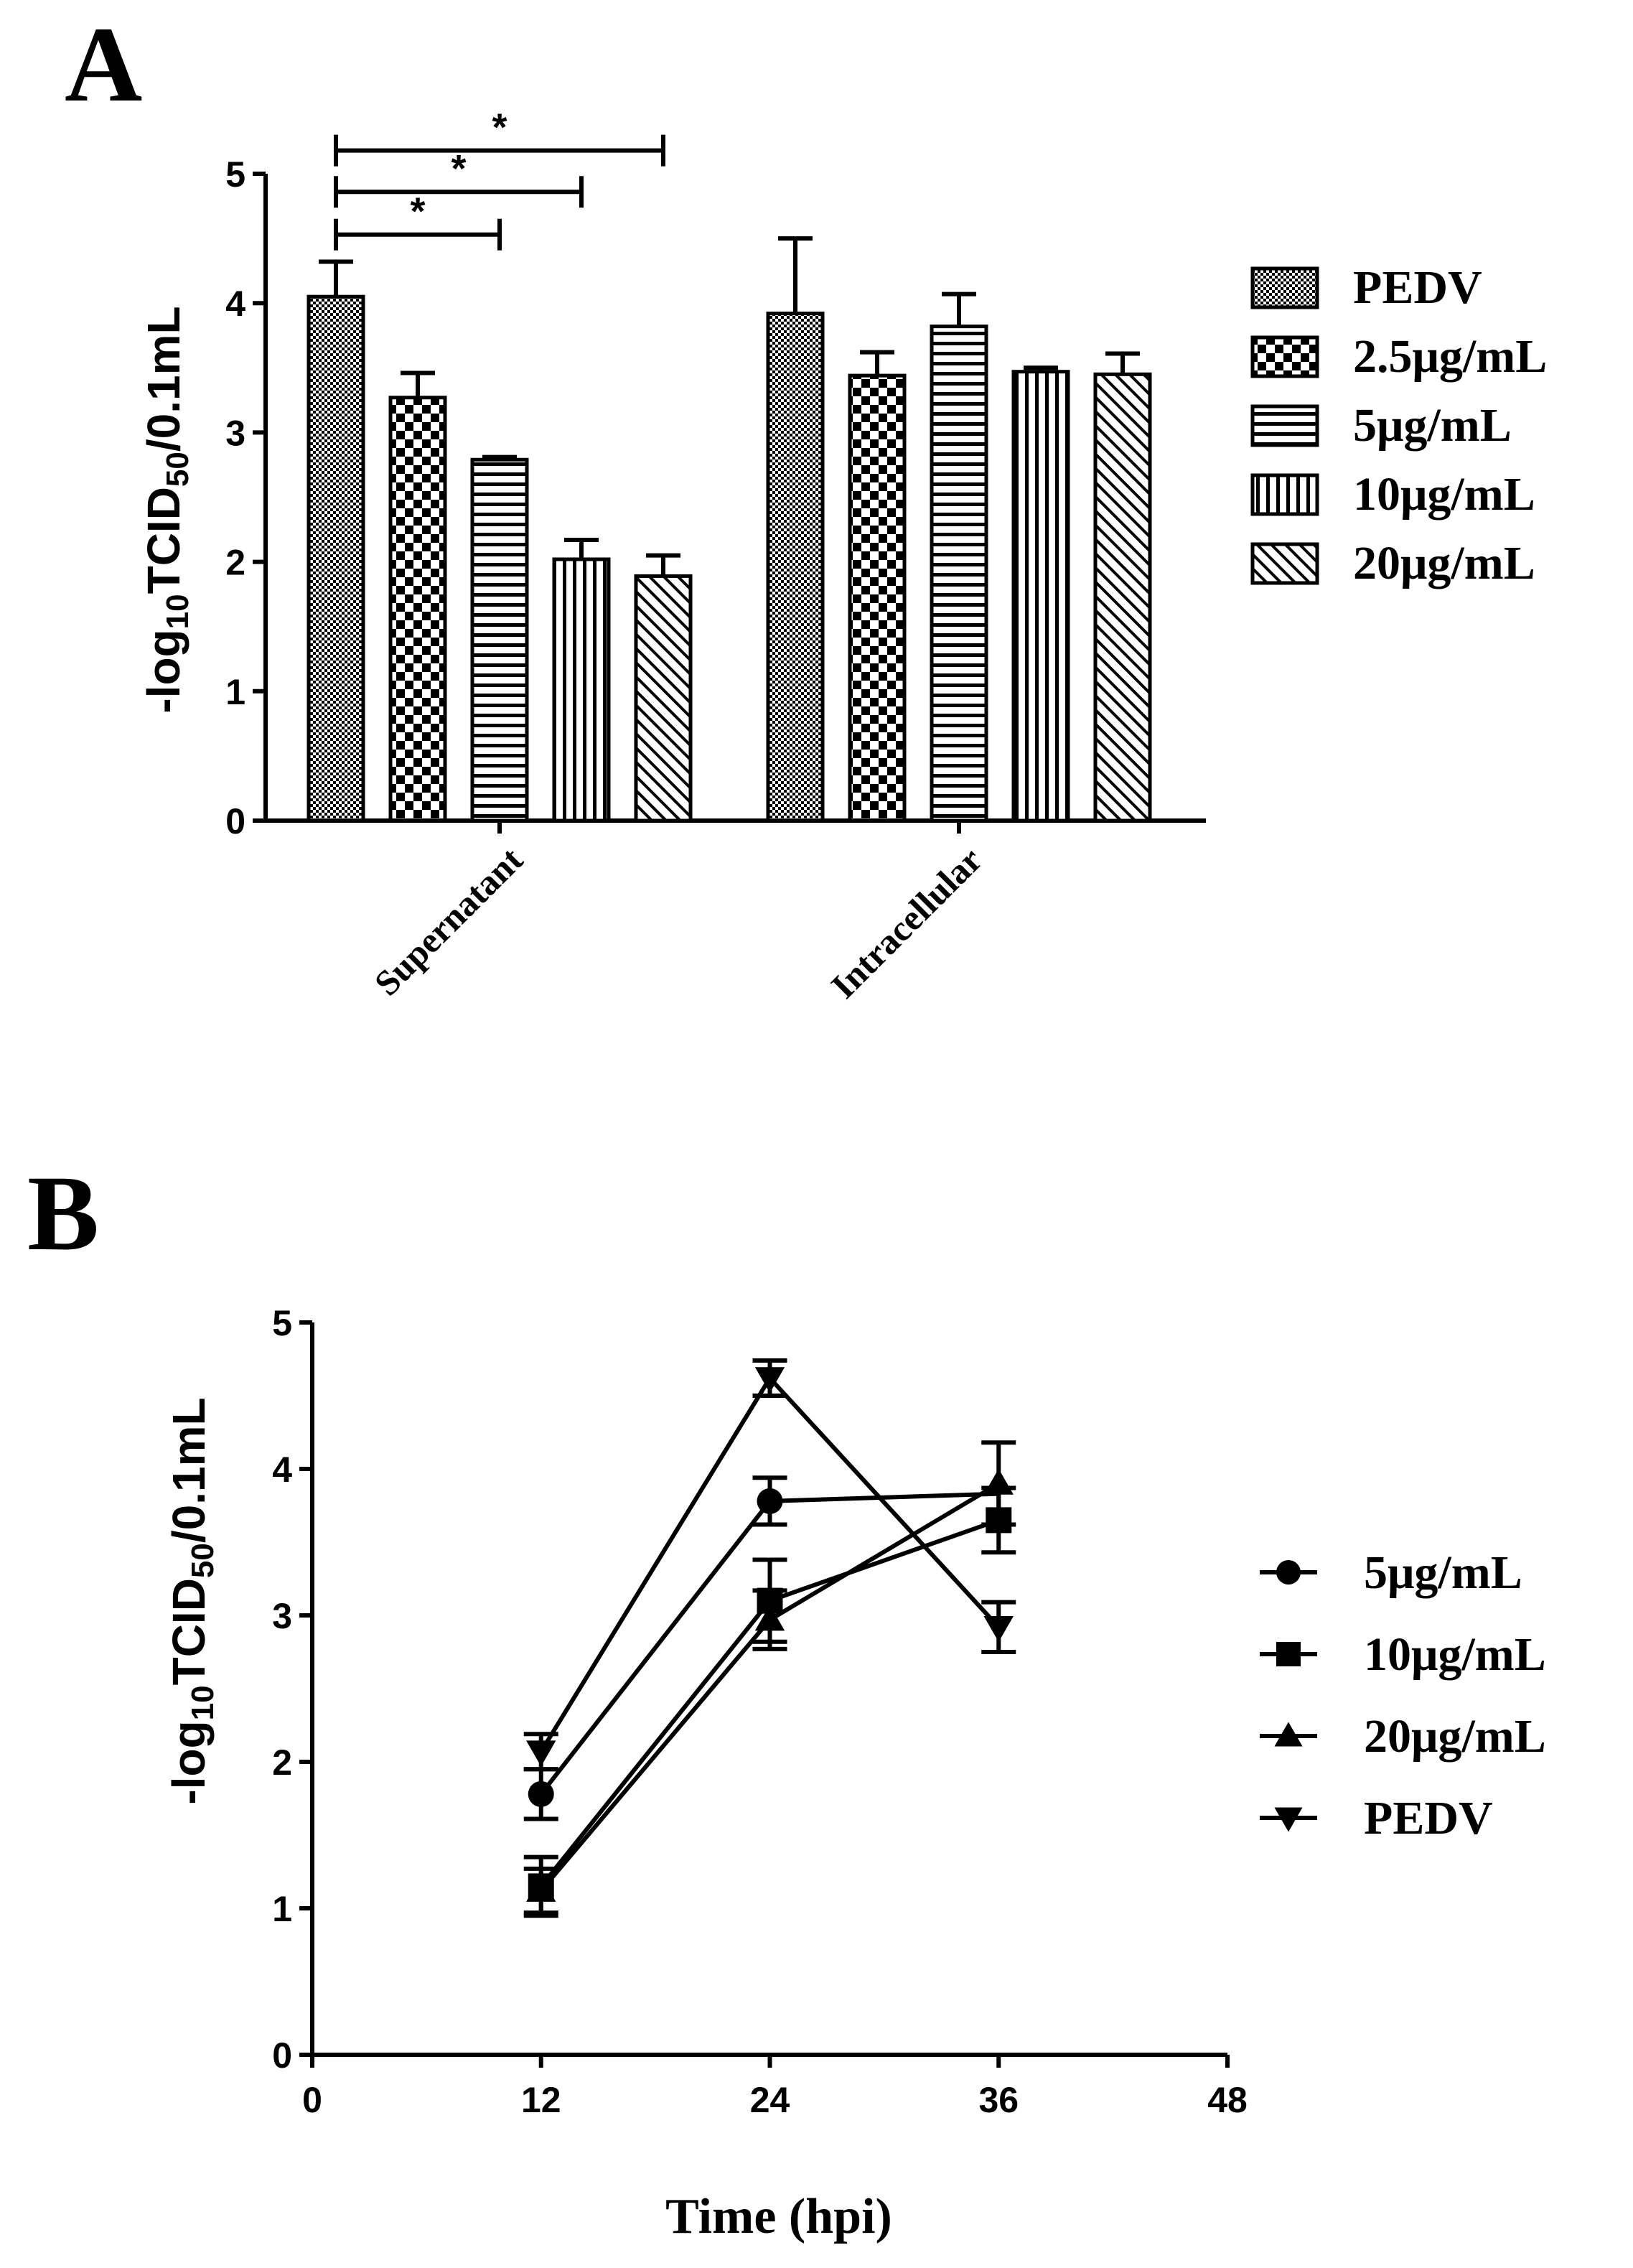 This screenshot has height=2268, width=1633. Describe the element at coordinates (235, 174) in the screenshot. I see `panel-a-y-tick-label: 5` at that location.